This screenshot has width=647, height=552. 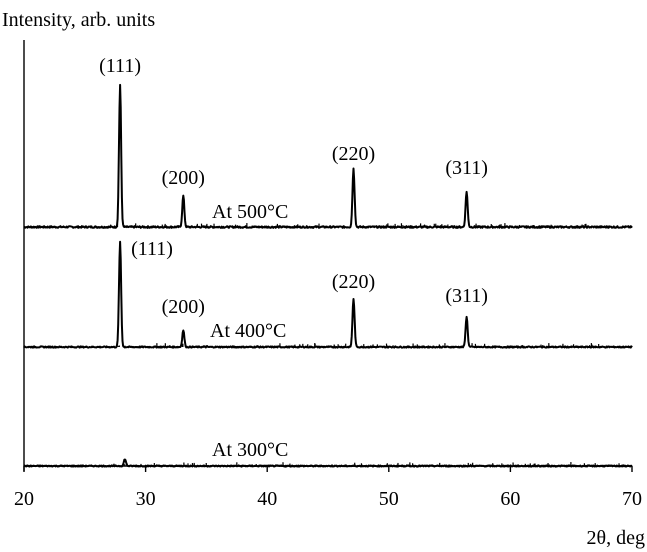 What do you see at coordinates (328, 463) in the screenshot?
I see `series-line` at bounding box center [328, 463].